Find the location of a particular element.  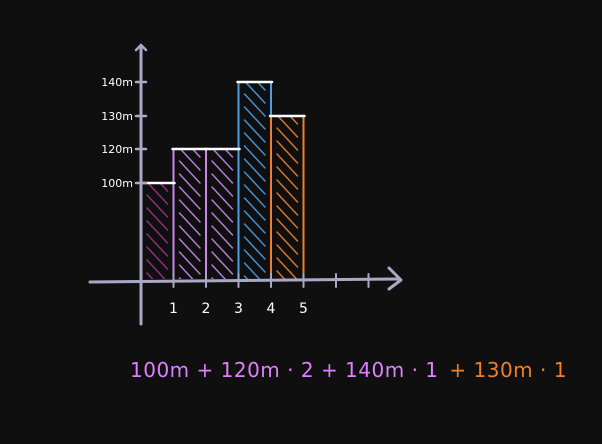

x-axis-arrow-icon is located at coordinates (395, 278).